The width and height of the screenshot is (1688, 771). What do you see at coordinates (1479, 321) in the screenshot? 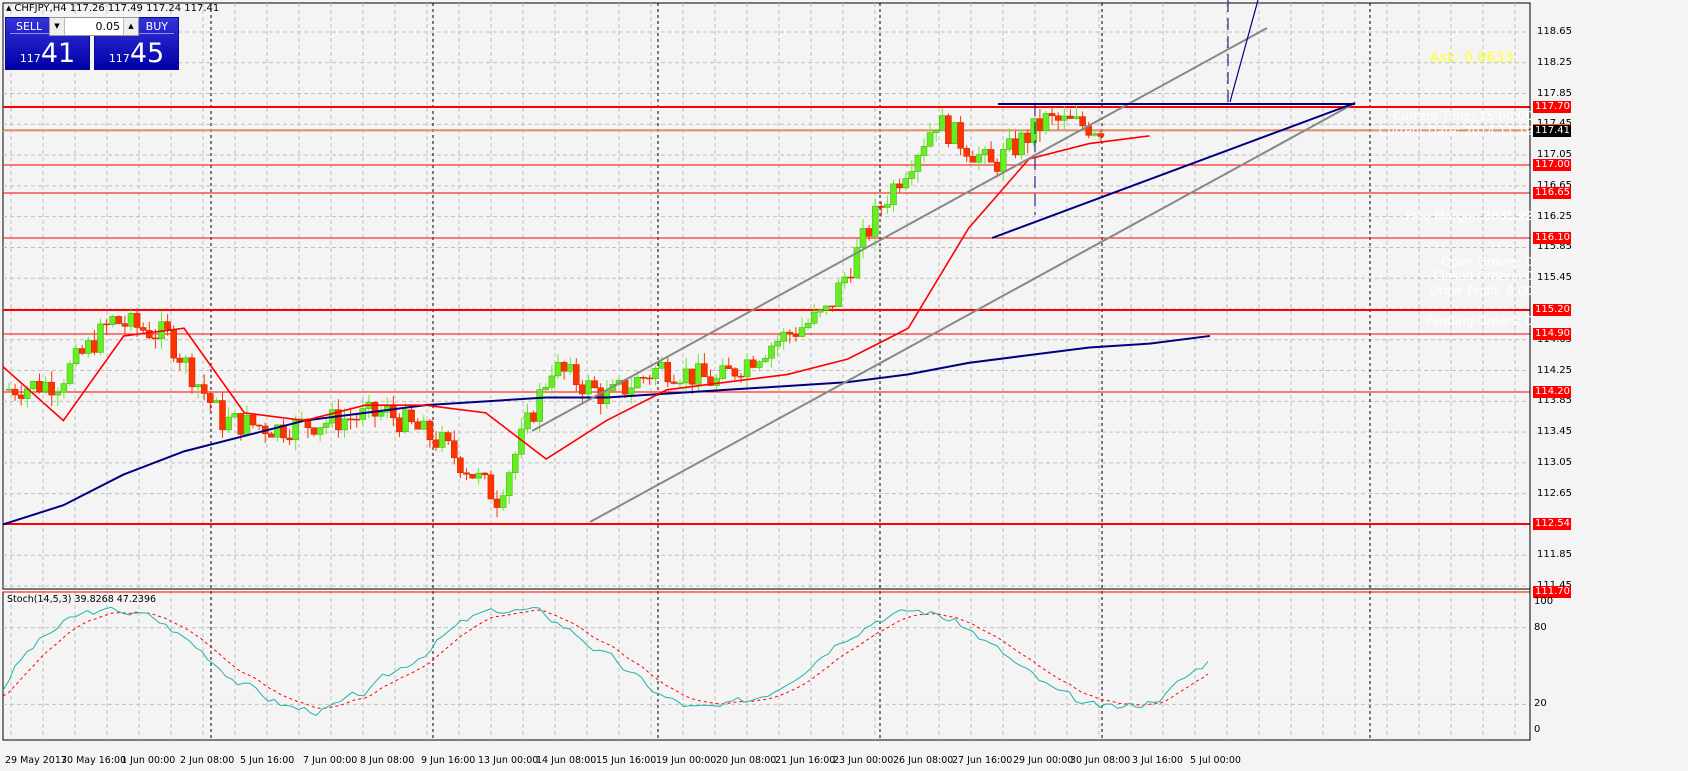
I see `account-info-line: Pending Orders: 0` at bounding box center [1479, 321].